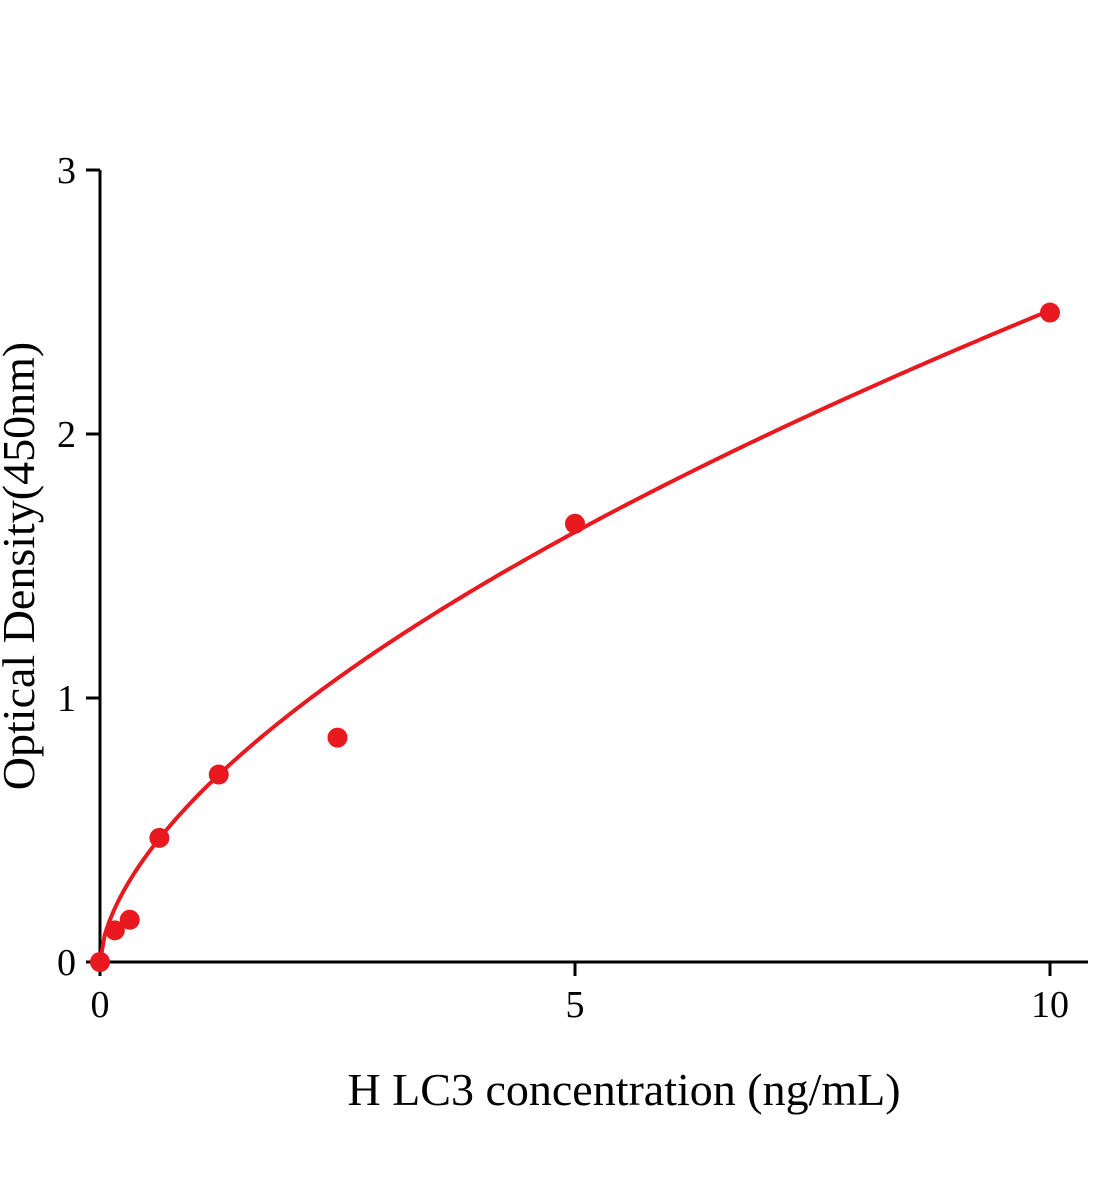  What do you see at coordinates (575, 1005) in the screenshot?
I see `x-tick-label: 5` at bounding box center [575, 1005].